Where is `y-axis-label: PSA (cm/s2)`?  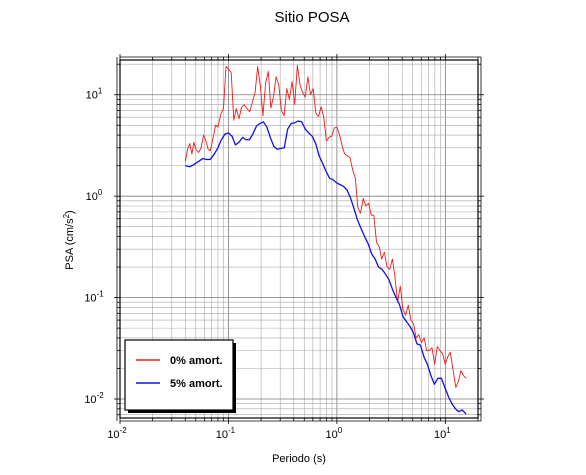
y-axis-label: PSA (cm/s2) is located at coordinates (69, 239).